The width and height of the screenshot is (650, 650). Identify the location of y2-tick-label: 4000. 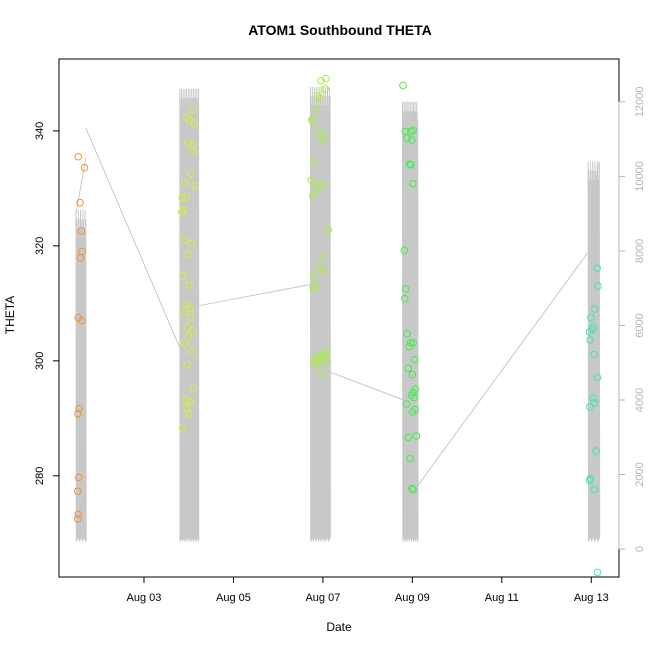
(640, 400).